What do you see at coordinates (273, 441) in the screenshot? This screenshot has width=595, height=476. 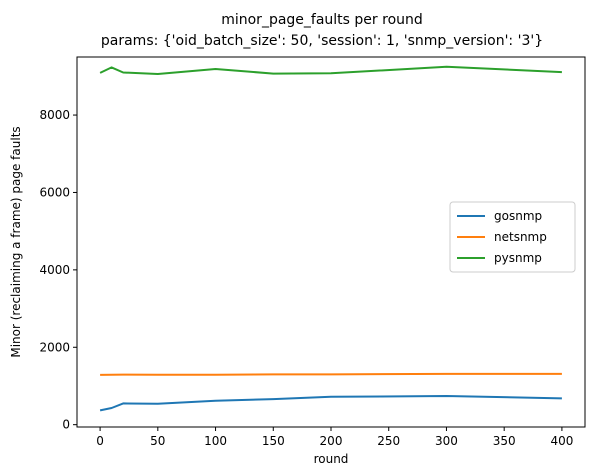 I see `x-tick-label: 150` at bounding box center [273, 441].